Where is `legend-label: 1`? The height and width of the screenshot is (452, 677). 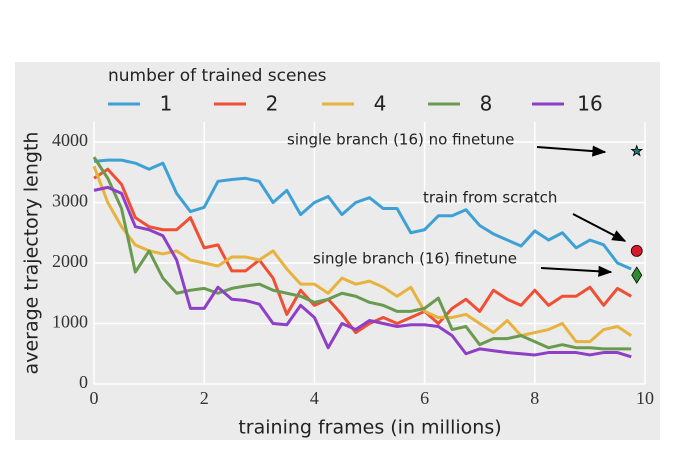 legend-label: 1 is located at coordinates (166, 104).